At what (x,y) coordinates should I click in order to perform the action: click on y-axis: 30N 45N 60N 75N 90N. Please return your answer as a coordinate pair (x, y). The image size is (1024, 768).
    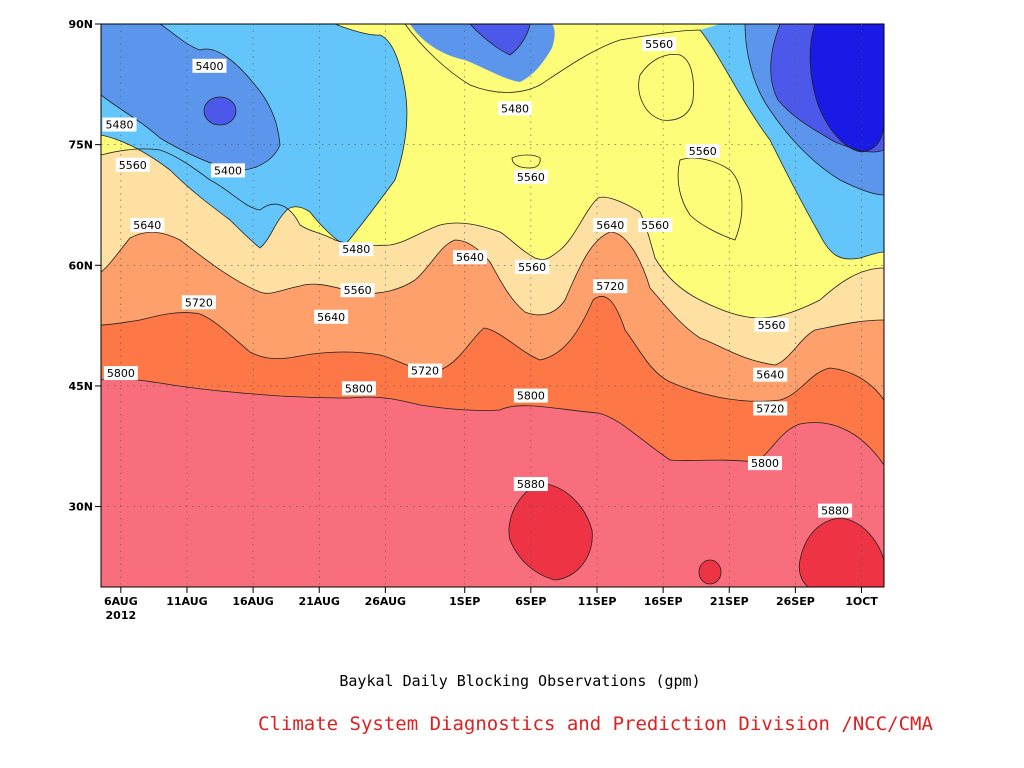
    Looking at the image, I should click on (84, 266).